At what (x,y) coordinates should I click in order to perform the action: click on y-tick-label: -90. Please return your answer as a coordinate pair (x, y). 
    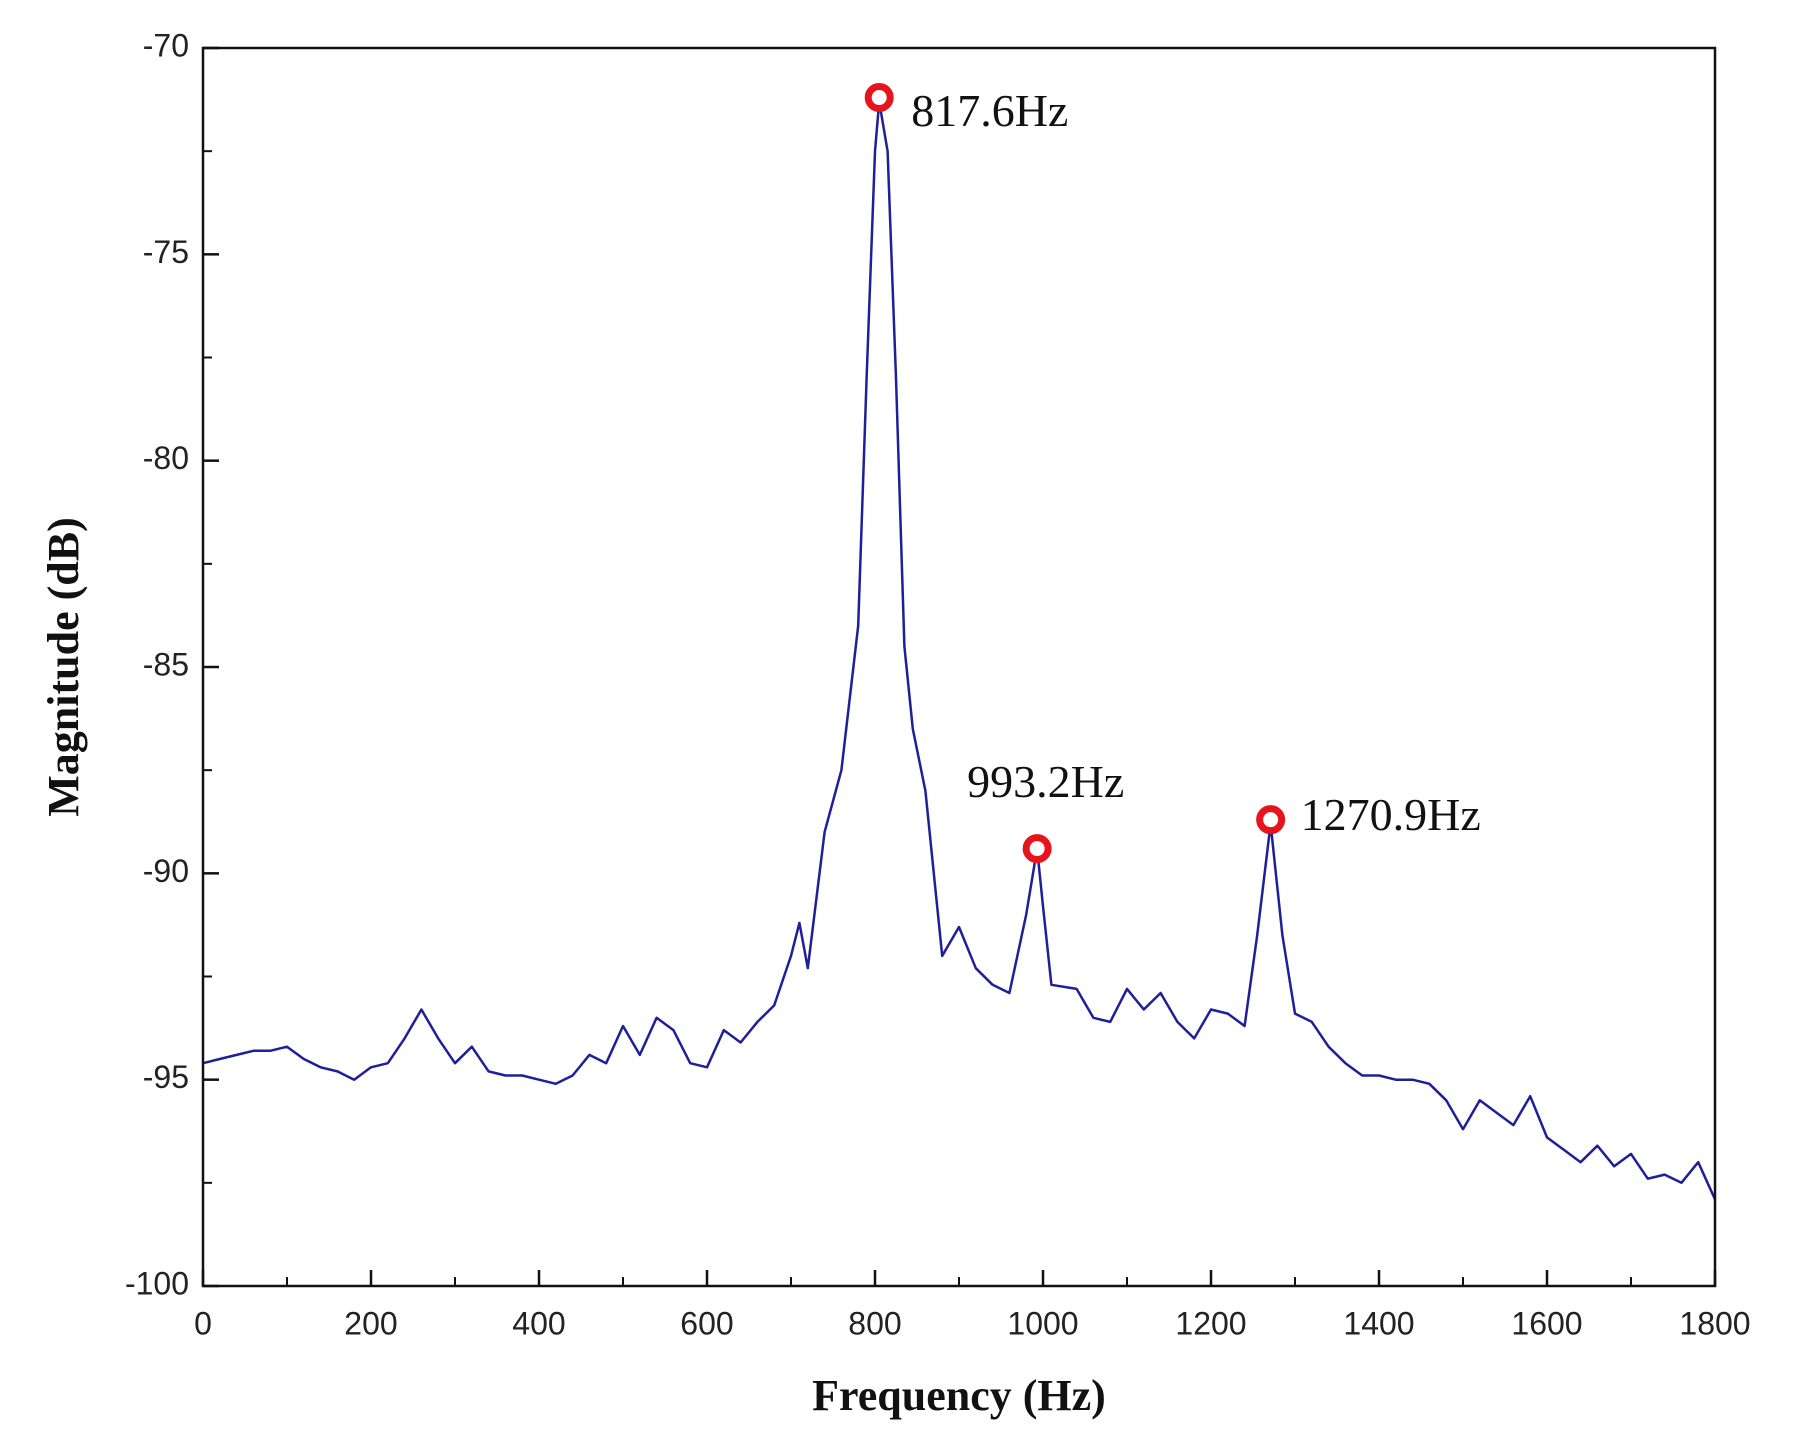
    Looking at the image, I should click on (166, 871).